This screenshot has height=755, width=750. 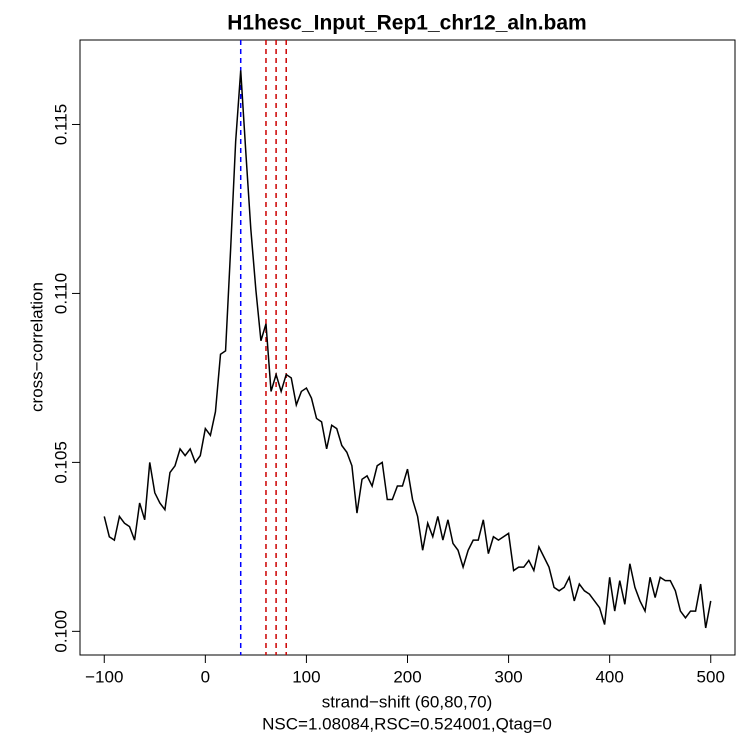 I want to click on y-tick-label: 0.100, so click(x=60, y=631).